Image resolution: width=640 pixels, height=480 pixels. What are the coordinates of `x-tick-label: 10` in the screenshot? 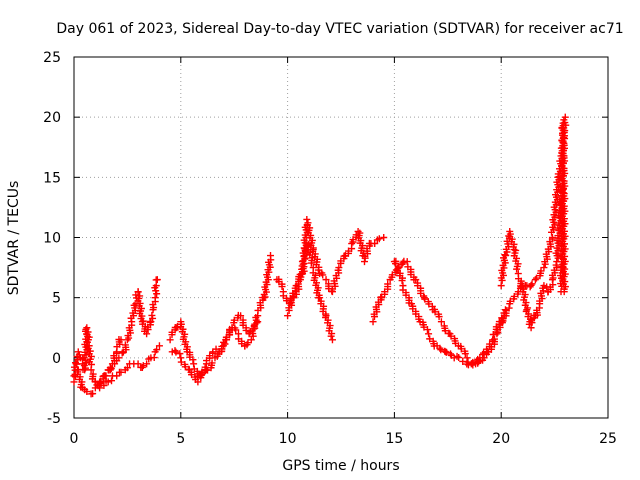 It's located at (288, 439).